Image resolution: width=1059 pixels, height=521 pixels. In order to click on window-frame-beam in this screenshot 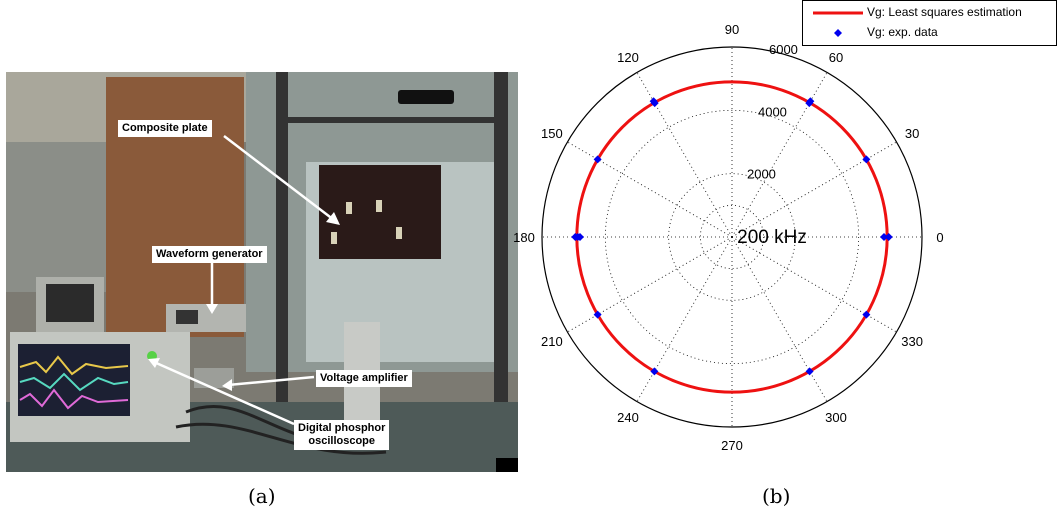, I will do `click(391, 120)`.